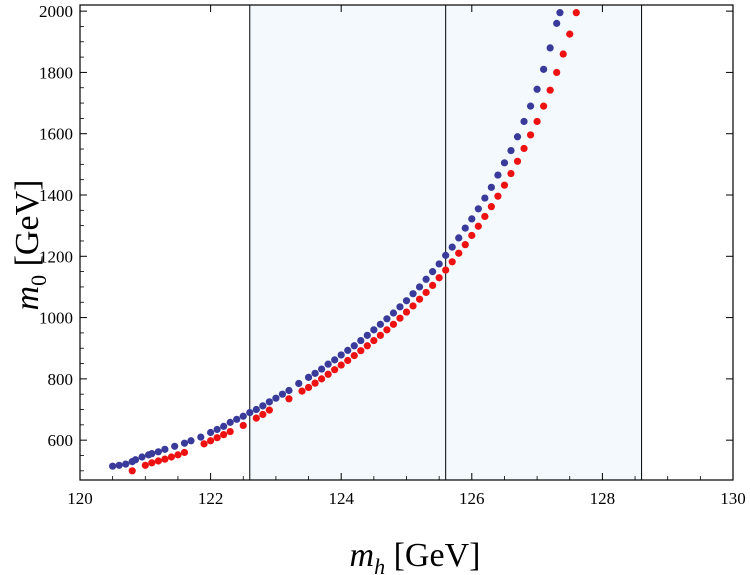 The image size is (750, 575). Describe the element at coordinates (80, 498) in the screenshot. I see `x-tick-label: 120` at that location.